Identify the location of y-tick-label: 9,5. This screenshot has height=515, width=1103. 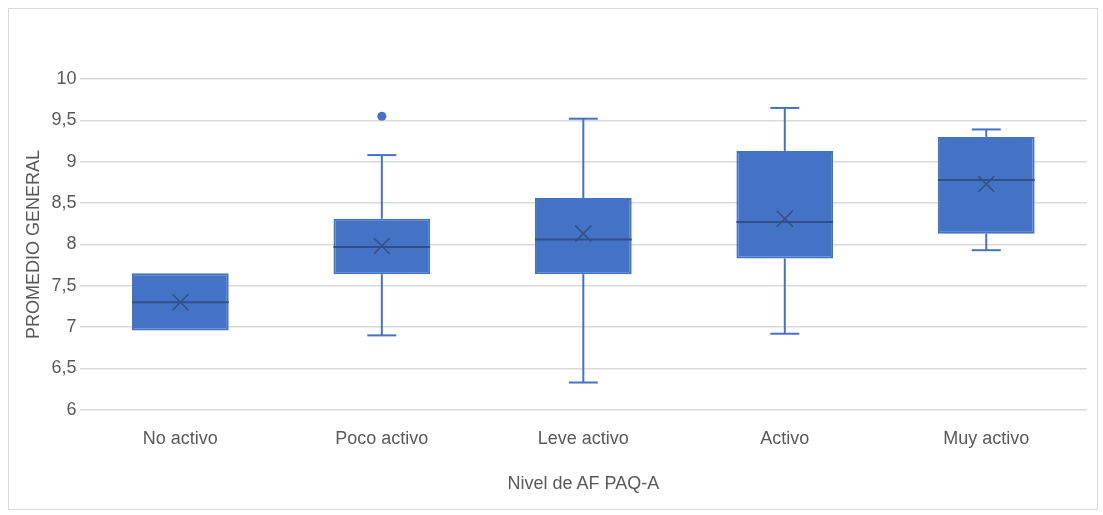
(64, 119).